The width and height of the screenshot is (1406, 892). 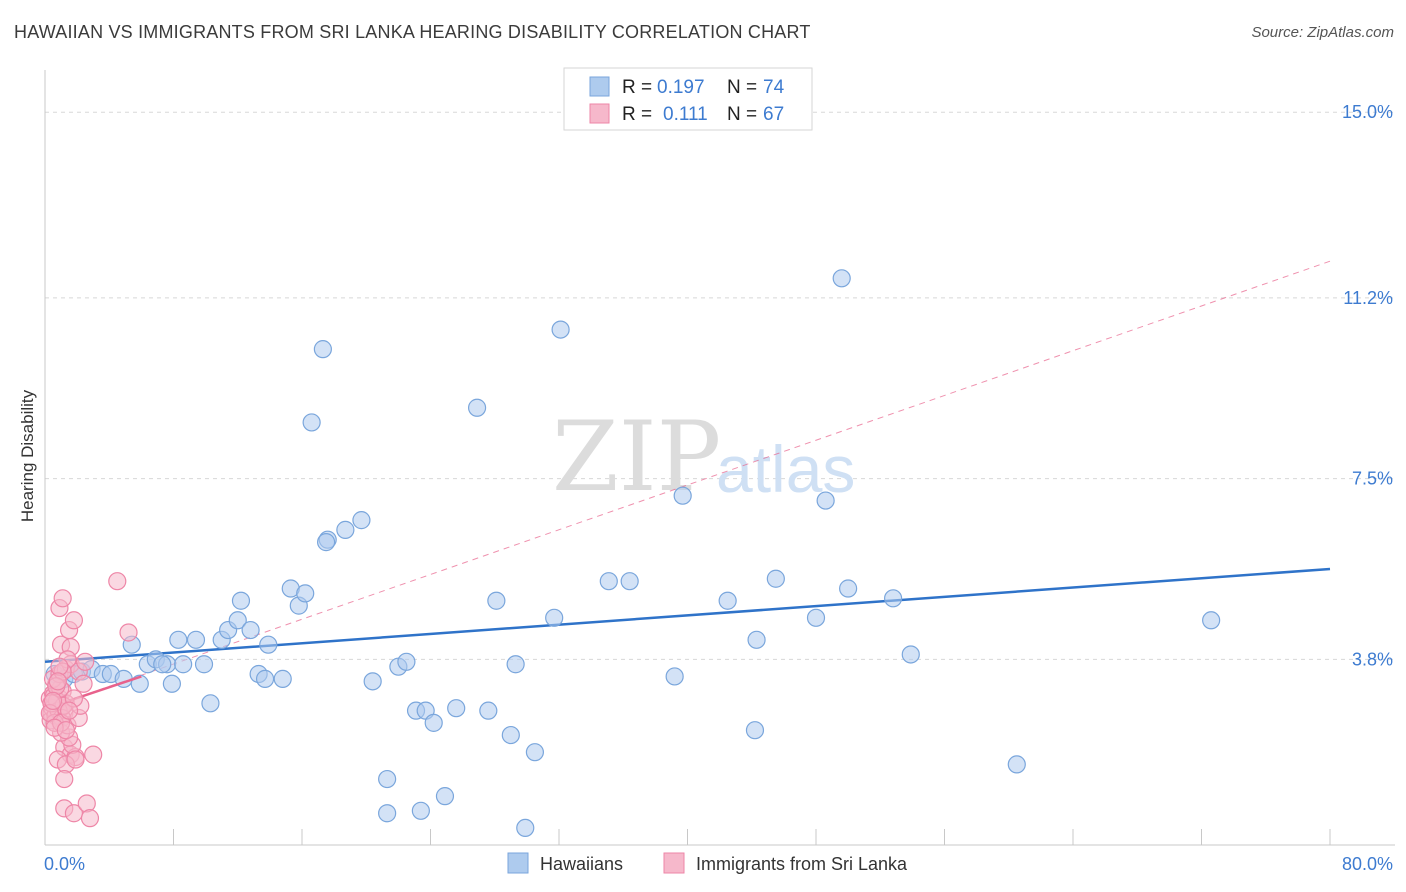 I want to click on y-tick-label: 15.0%, so click(x=1367, y=112).